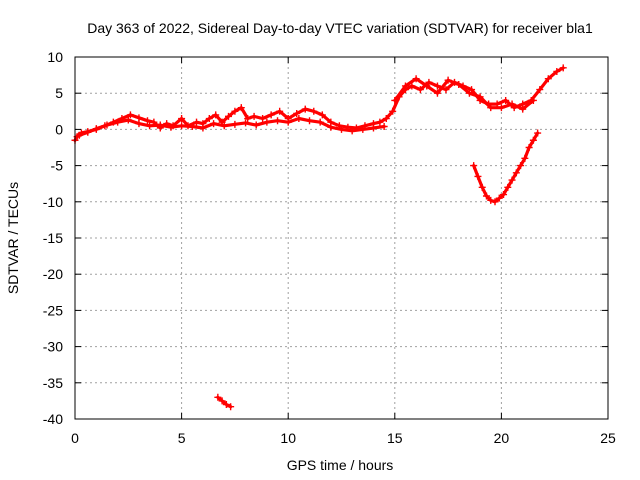  Describe the element at coordinates (182, 438) in the screenshot. I see `x-tick-label: 5` at that location.